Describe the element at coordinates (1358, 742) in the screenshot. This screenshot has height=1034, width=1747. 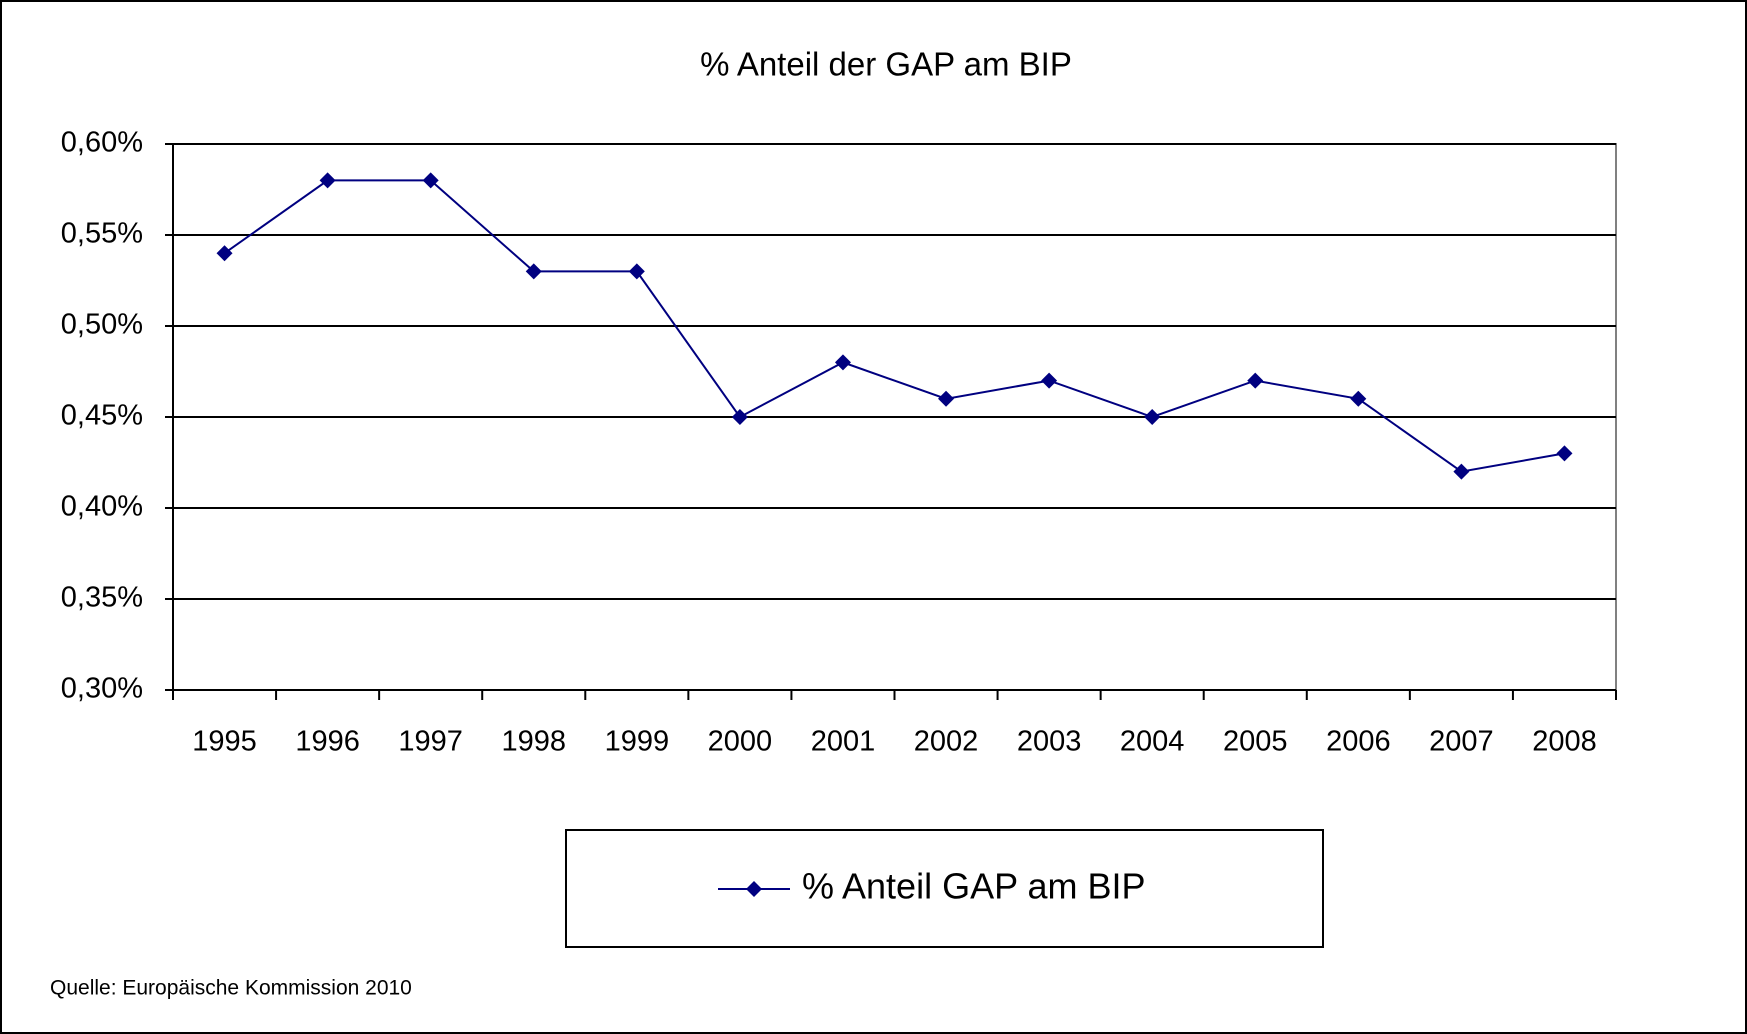
I see `x-tick-label: 2006` at that location.